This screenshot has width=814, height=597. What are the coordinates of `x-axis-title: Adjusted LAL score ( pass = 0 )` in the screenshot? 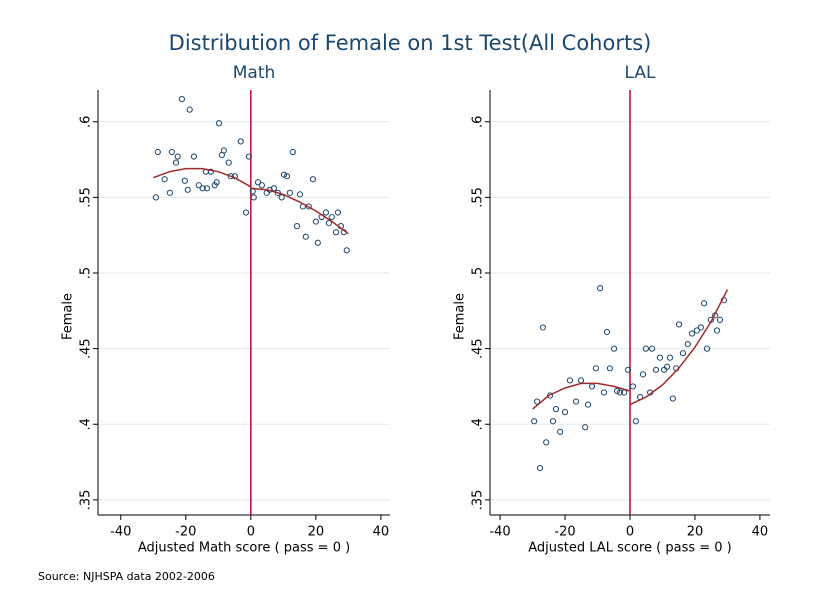 It's located at (630, 548).